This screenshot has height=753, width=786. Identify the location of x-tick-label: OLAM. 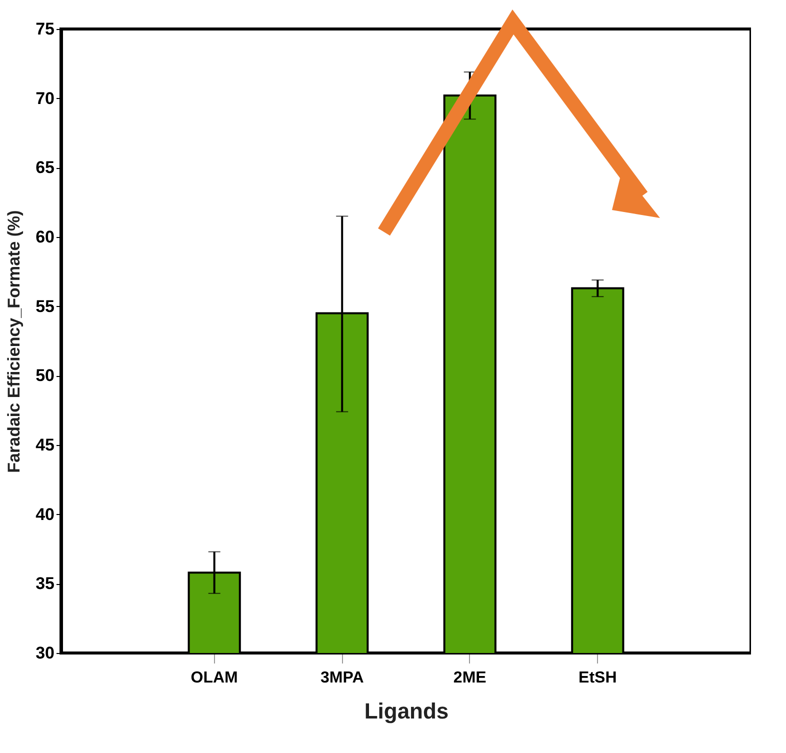
(214, 678).